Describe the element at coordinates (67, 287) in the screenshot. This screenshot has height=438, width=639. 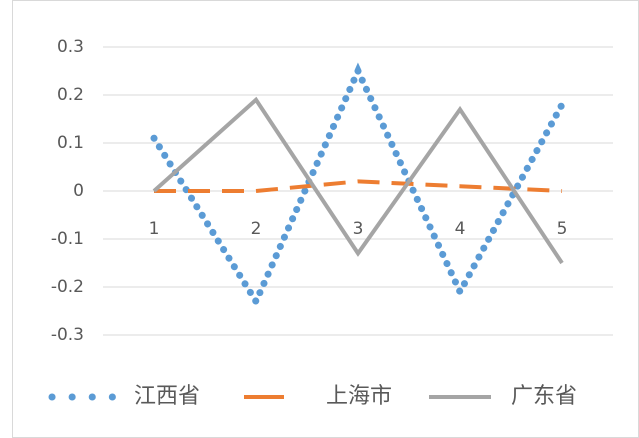
I see `y-tick-label: -0.2` at that location.